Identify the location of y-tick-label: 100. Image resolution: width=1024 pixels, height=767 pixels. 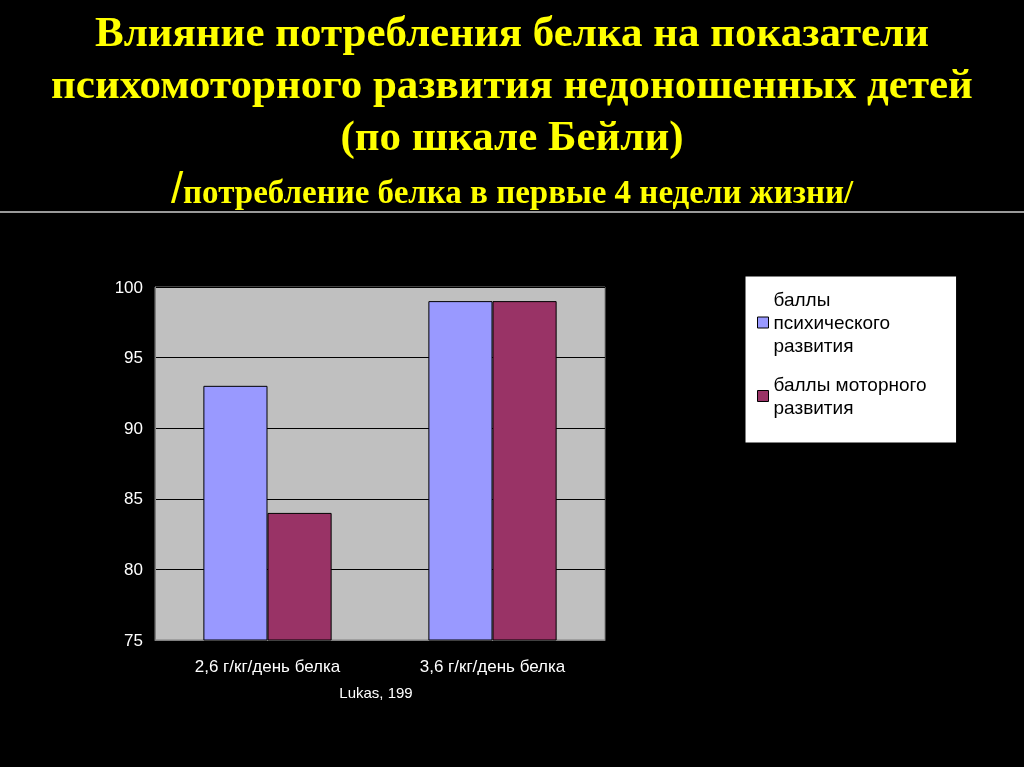
(128, 287).